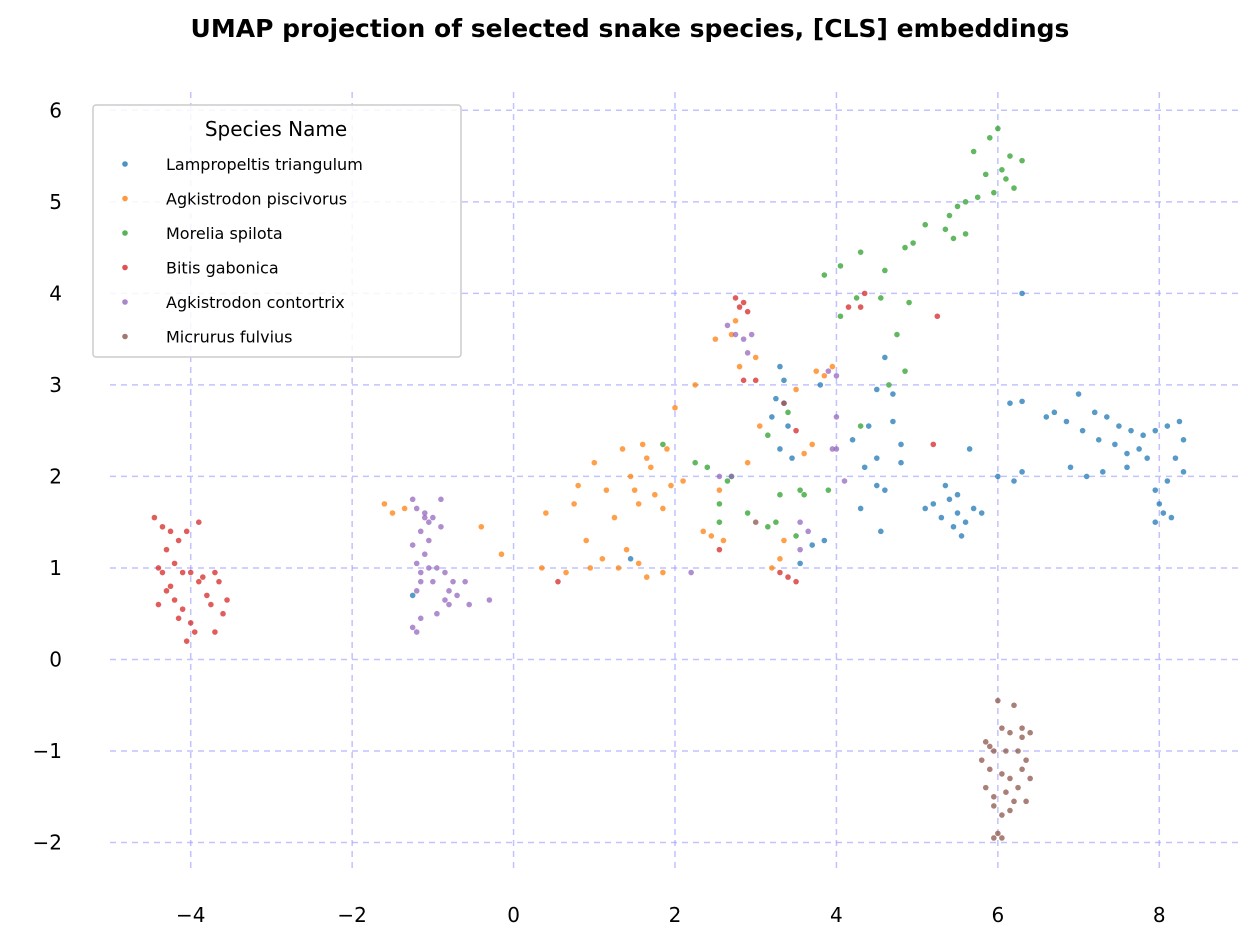  What do you see at coordinates (47, 751) in the screenshot?
I see `y-tick-label: −1` at bounding box center [47, 751].